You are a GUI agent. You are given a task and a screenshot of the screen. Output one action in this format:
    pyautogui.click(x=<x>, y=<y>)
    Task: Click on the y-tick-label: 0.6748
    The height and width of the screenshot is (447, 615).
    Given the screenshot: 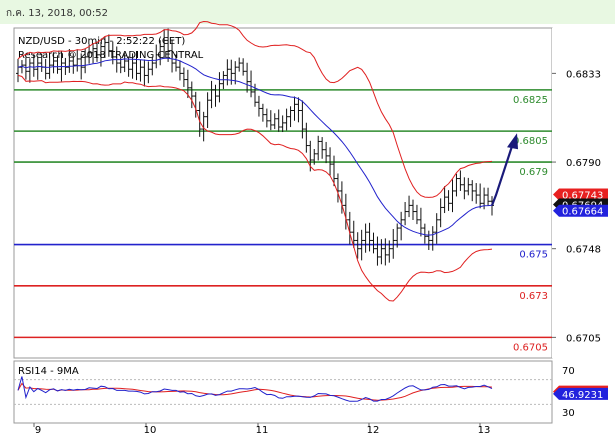 What is the action you would take?
    pyautogui.click(x=583, y=250)
    